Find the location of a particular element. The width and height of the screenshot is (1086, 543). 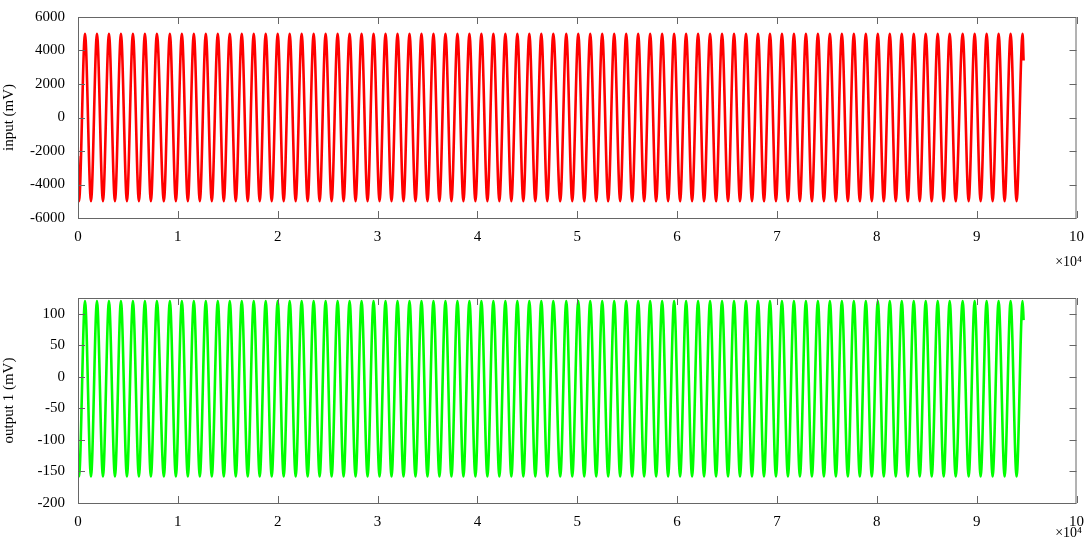

y-tick-label: -100 is located at coordinates (51, 438).